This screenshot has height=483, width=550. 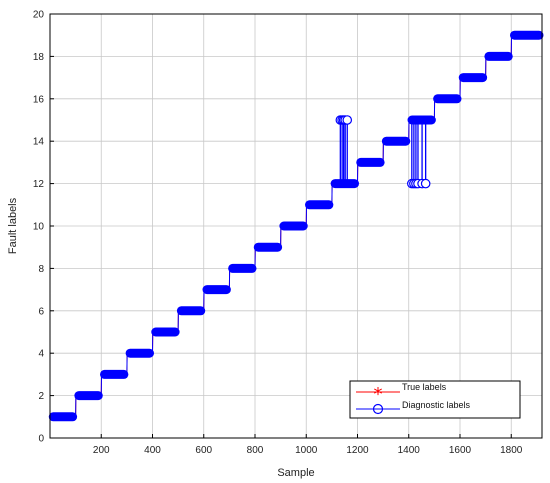 I want to click on y-tick-label: 0, so click(x=41, y=439).